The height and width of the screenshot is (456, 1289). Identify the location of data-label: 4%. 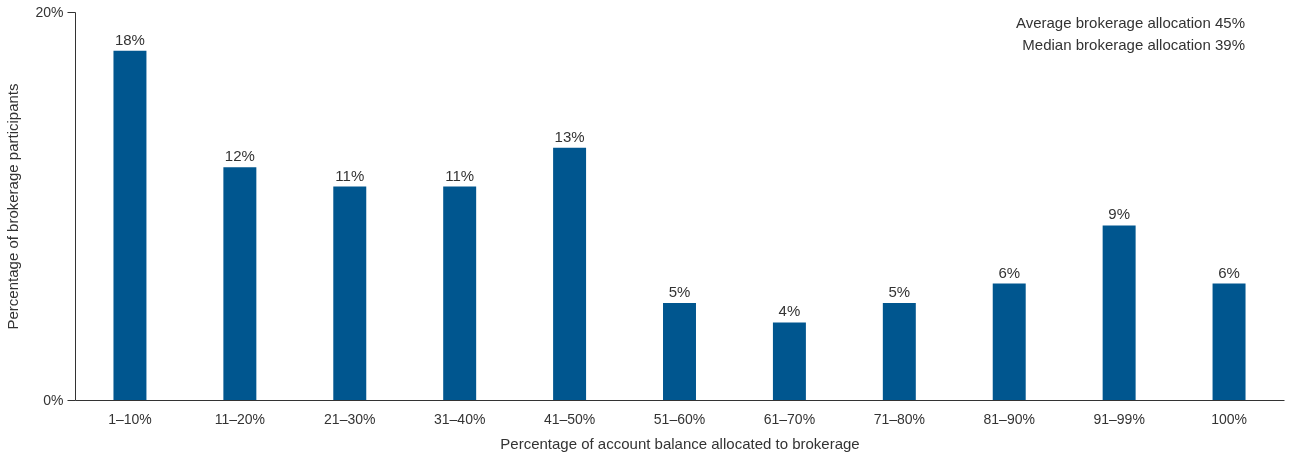
(789, 311).